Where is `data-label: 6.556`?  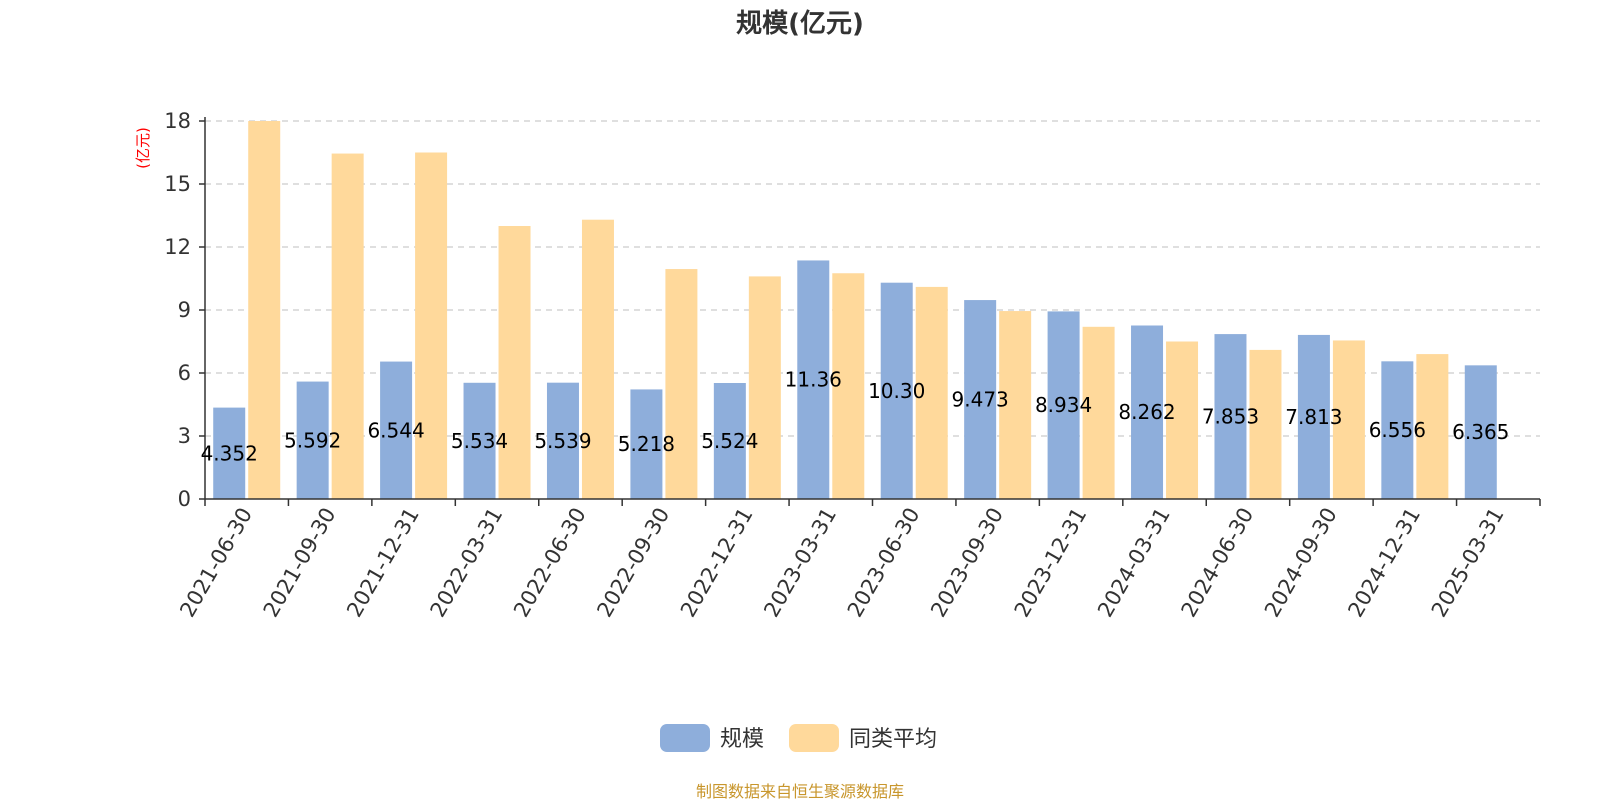
data-label: 6.556 is located at coordinates (1397, 430).